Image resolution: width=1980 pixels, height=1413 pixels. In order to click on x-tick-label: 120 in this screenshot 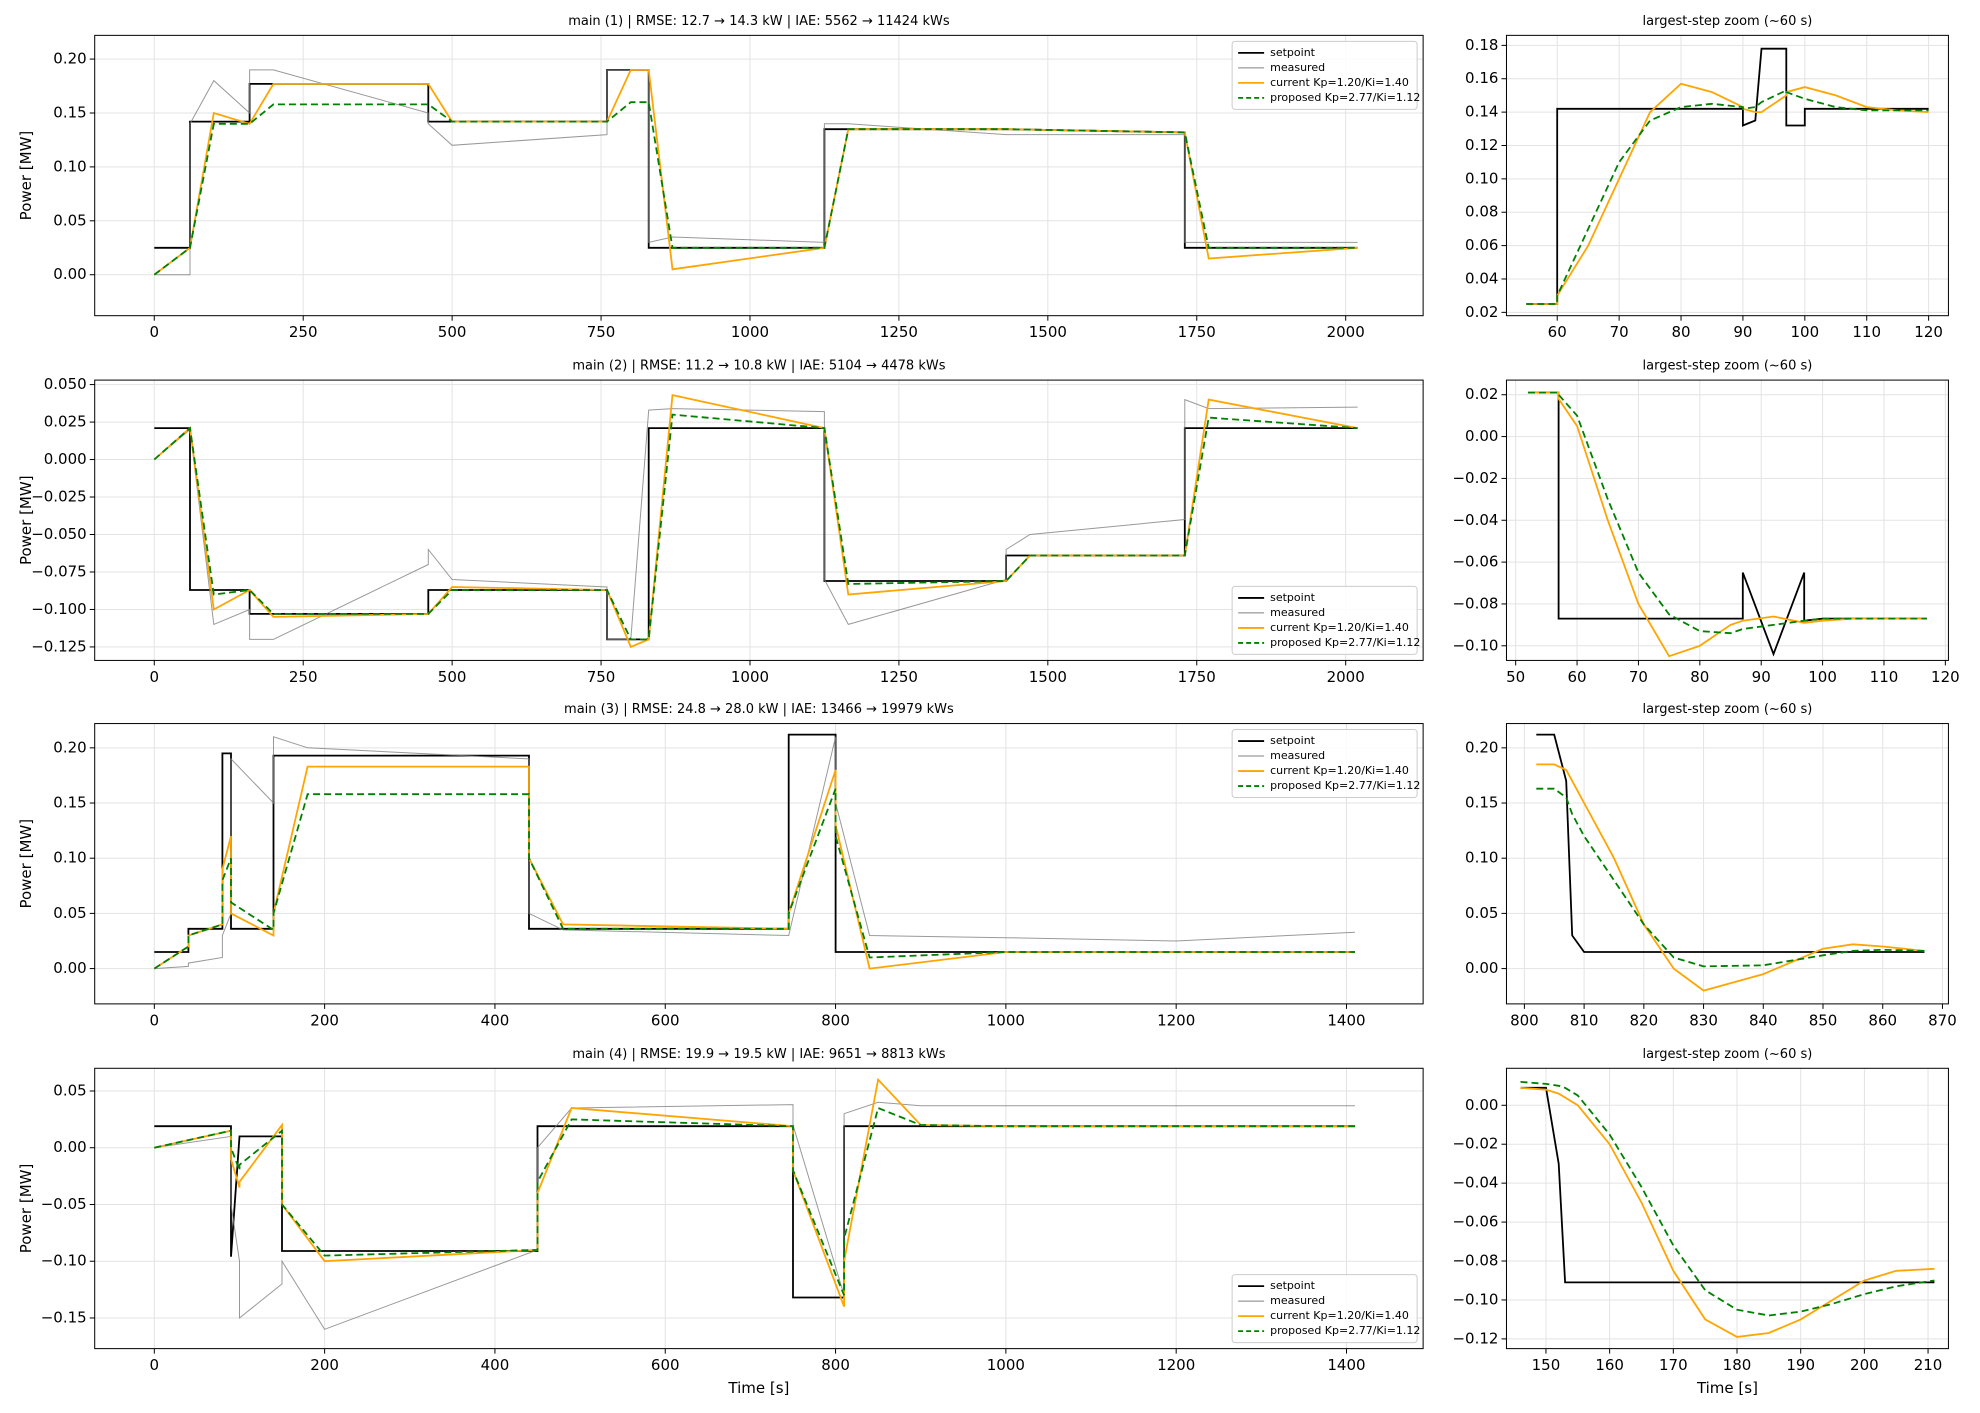, I will do `click(1928, 332)`.